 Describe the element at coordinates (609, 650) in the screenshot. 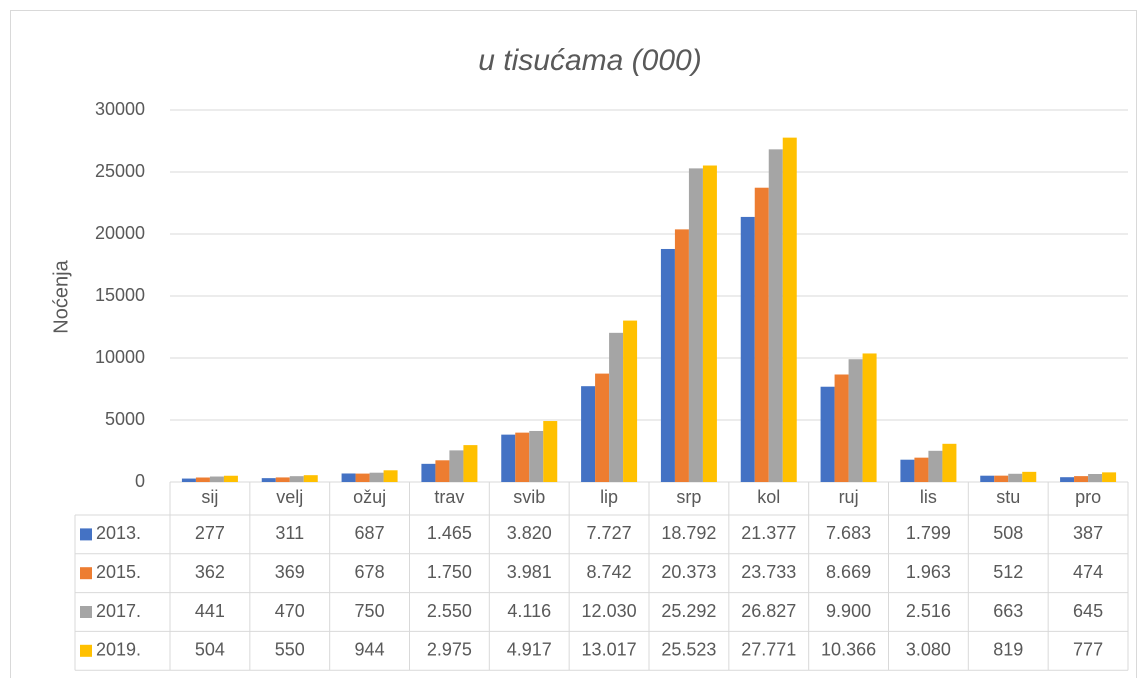

I see `table-value: 13.017` at that location.